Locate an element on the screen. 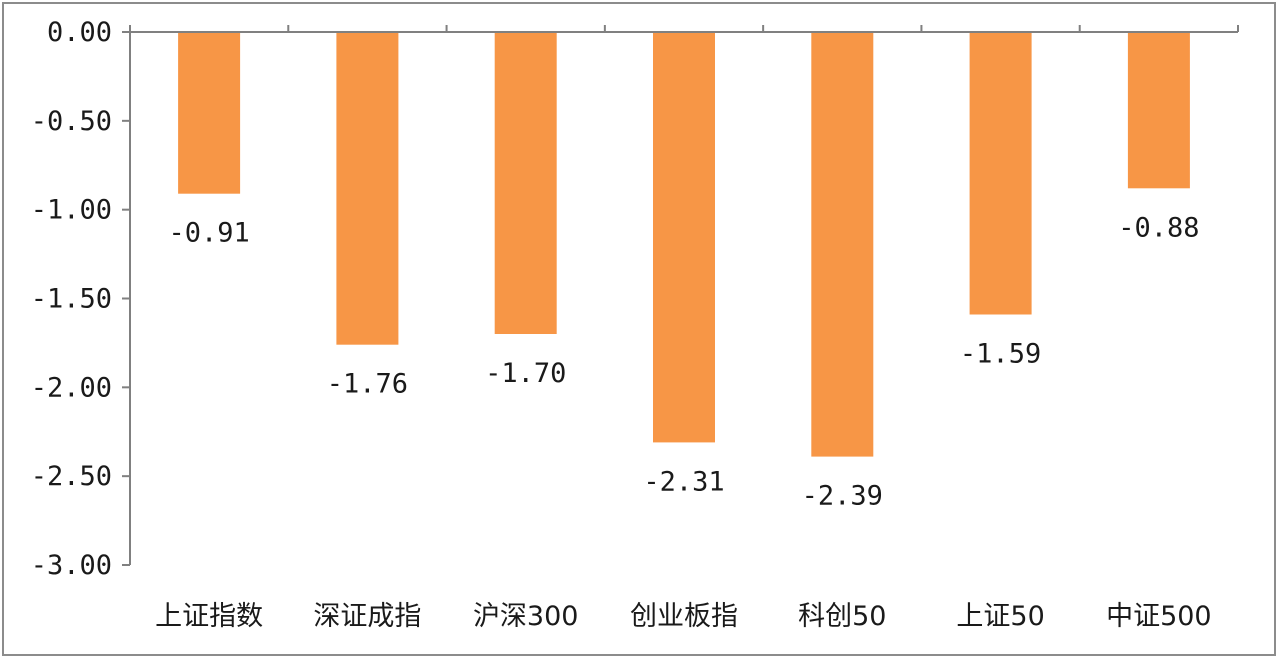 This screenshot has width=1280, height=660. y-tick-label-5: -2.50 is located at coordinates (71, 476).